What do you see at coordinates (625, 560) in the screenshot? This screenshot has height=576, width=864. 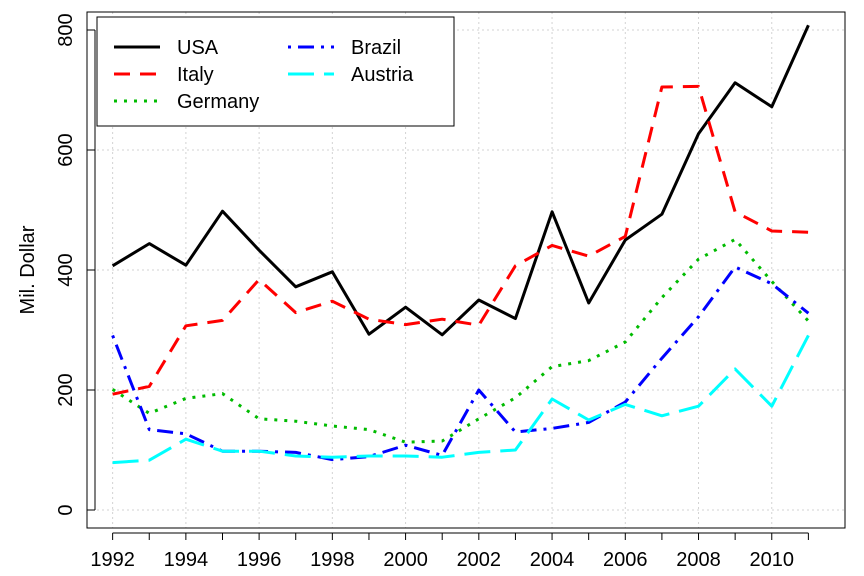 I see `x-tick-label: 2006` at bounding box center [625, 560].